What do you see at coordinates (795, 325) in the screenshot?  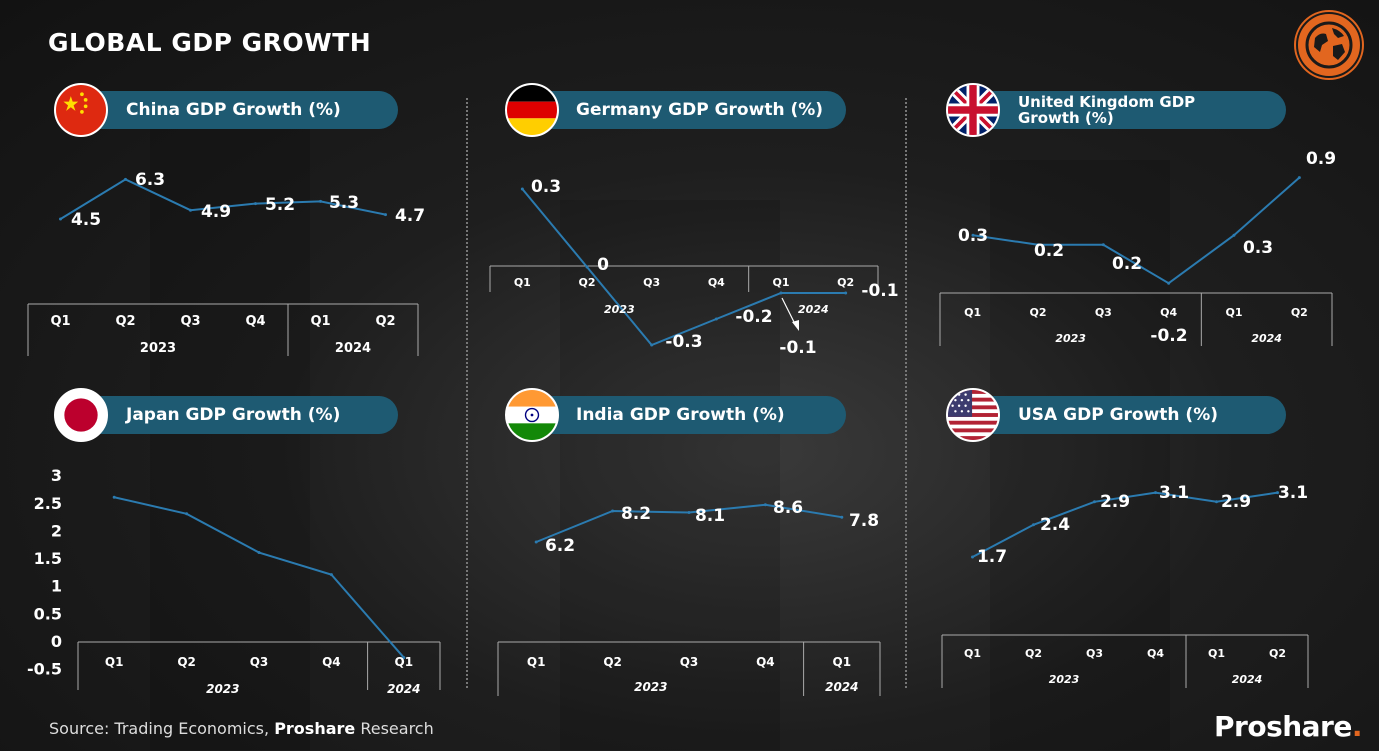 I see `annotation-arrow-head` at bounding box center [795, 325].